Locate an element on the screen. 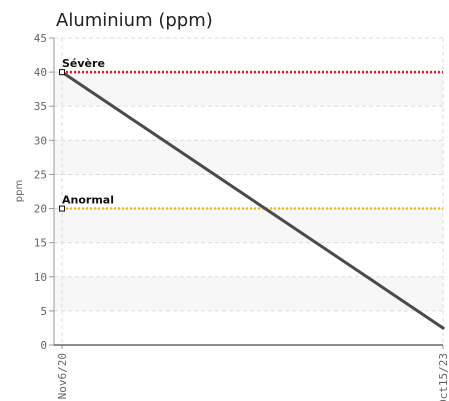  x-tick-label: Oct15/23 is located at coordinates (443, 377).